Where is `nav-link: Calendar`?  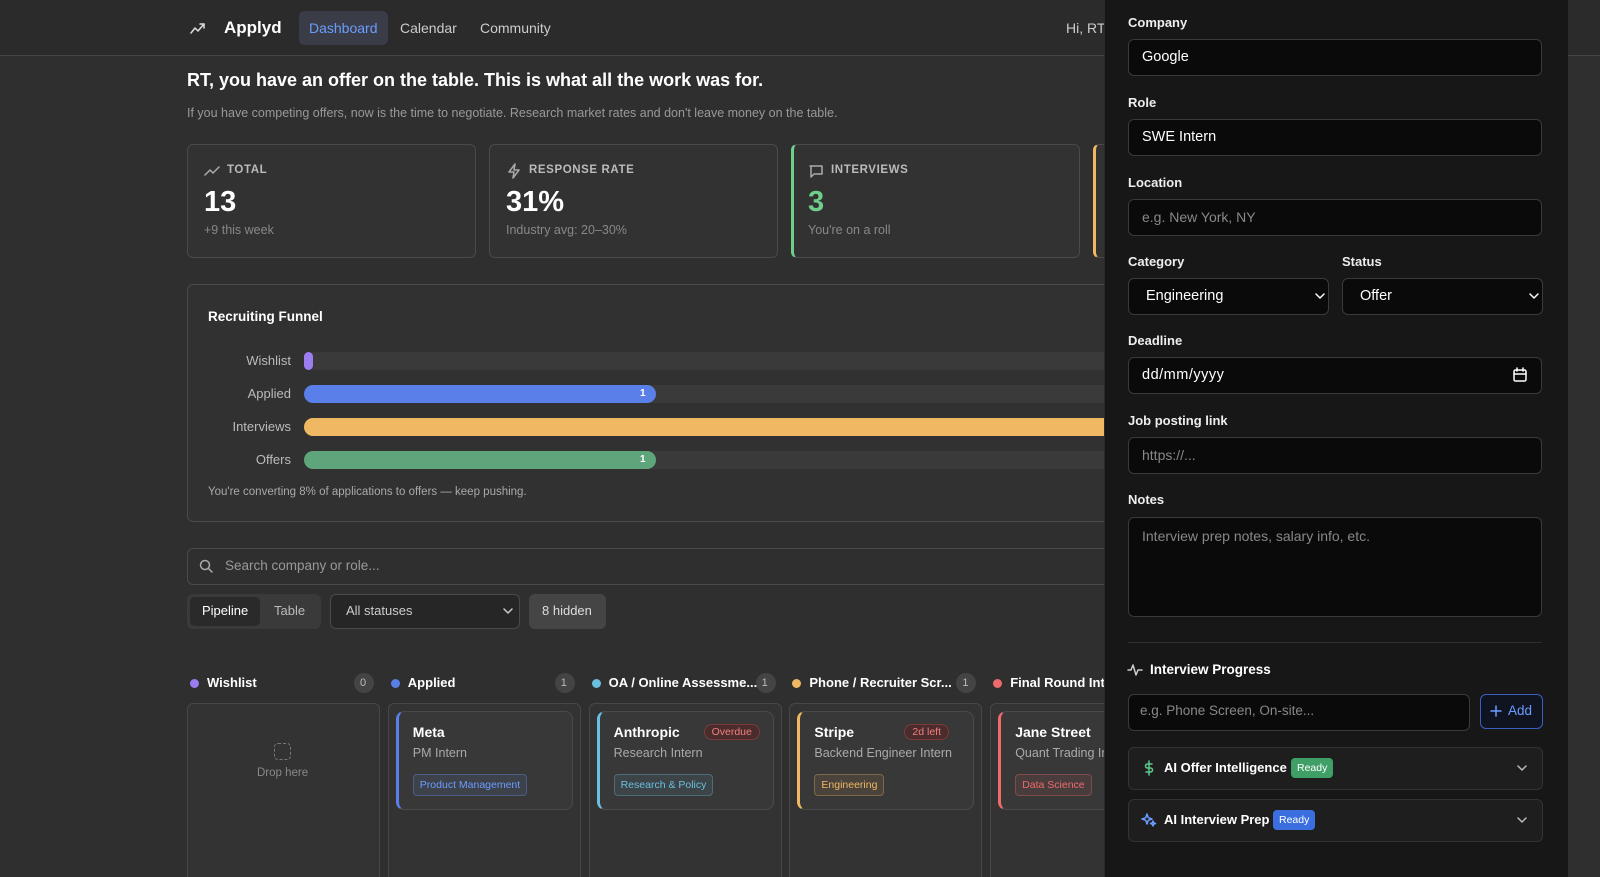
nav-link: Calendar is located at coordinates (428, 28).